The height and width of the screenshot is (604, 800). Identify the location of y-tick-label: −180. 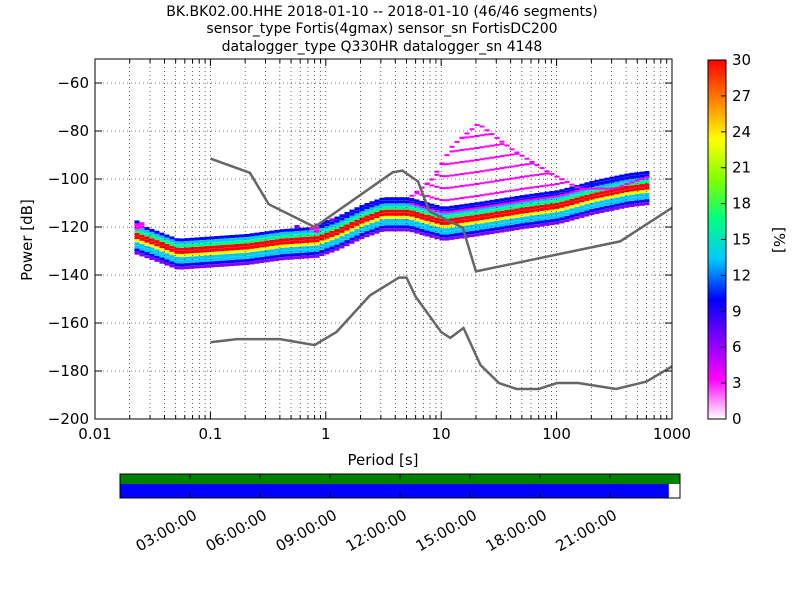
(68, 371).